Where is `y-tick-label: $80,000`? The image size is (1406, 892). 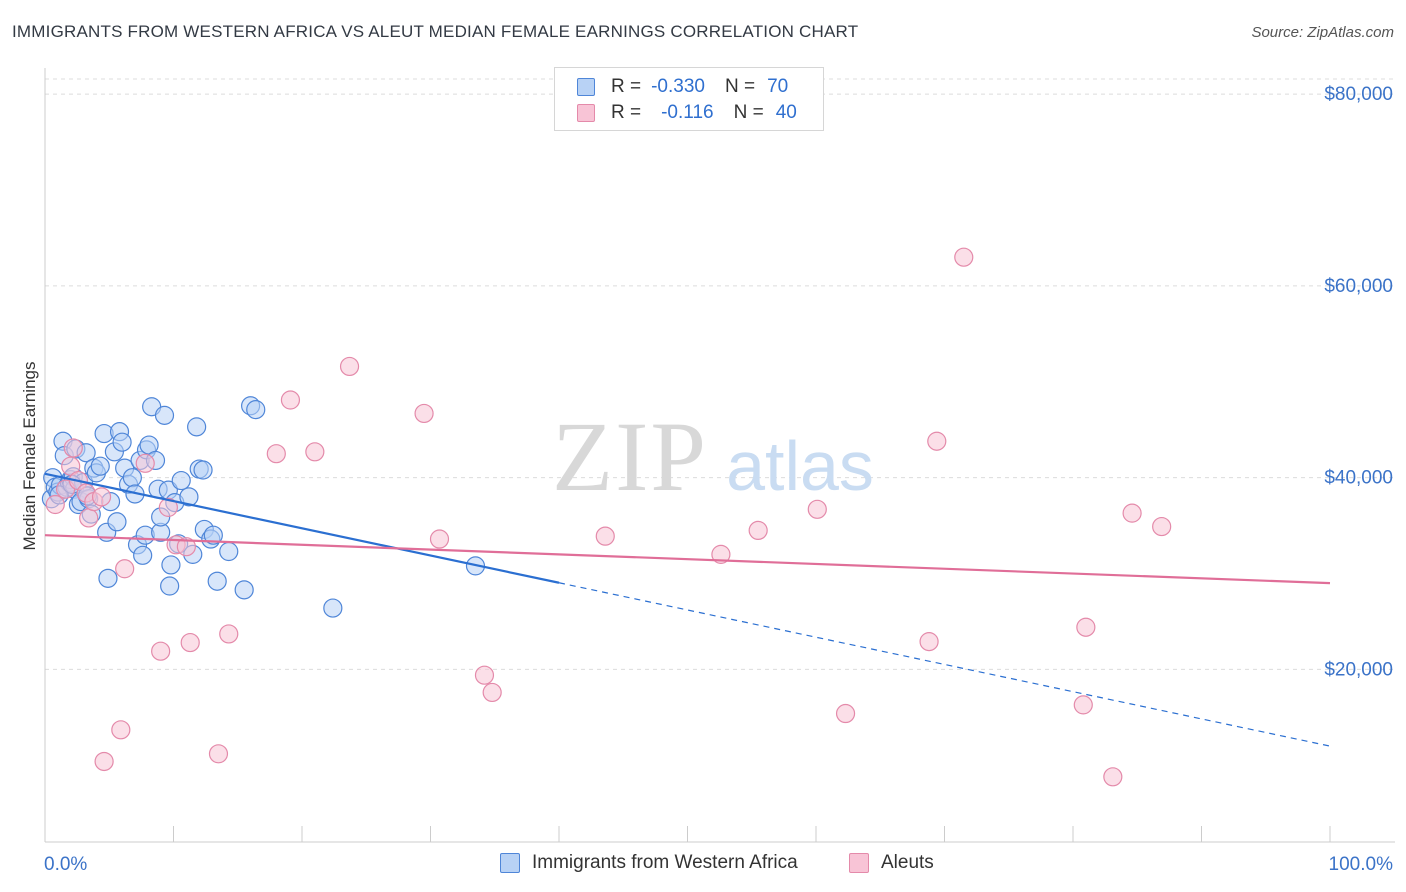 y-tick-label: $80,000 is located at coordinates (1358, 94).